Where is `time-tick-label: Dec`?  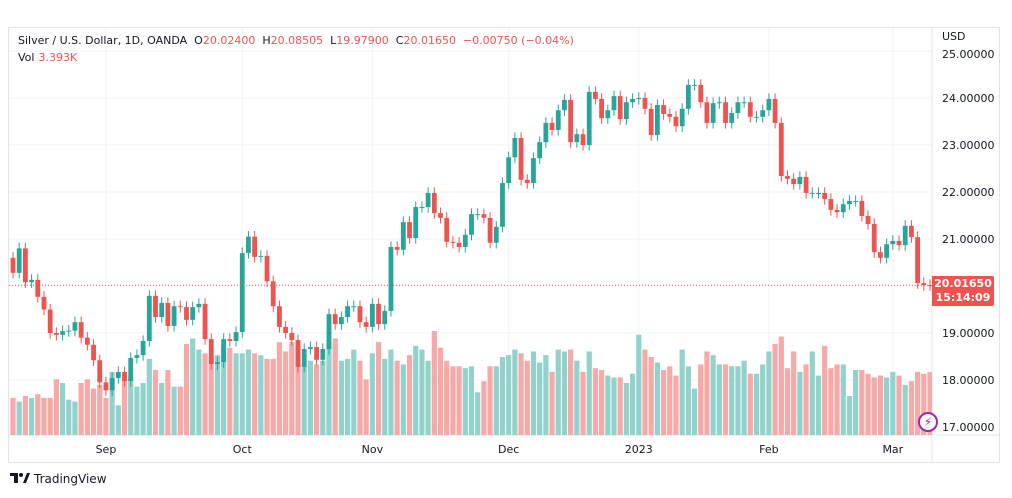
time-tick-label: Dec is located at coordinates (508, 449).